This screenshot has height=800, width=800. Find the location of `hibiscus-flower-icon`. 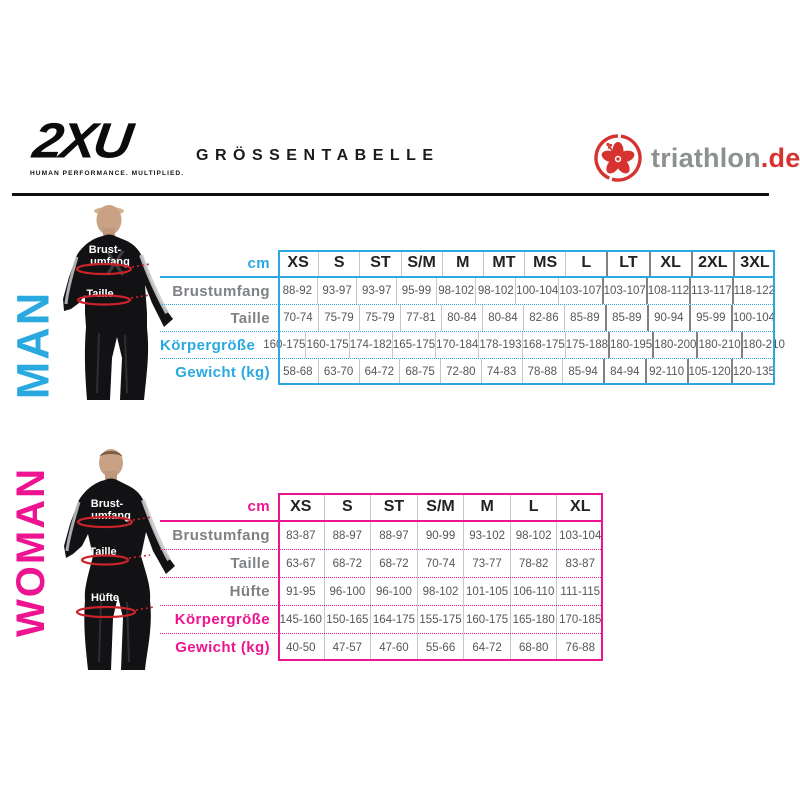

hibiscus-flower-icon is located at coordinates (618, 158).